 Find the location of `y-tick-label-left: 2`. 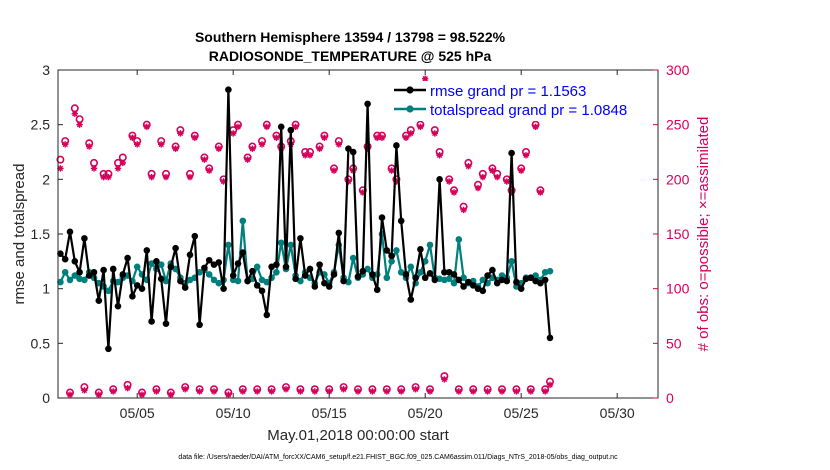

y-tick-label-left: 2 is located at coordinates (46, 179).